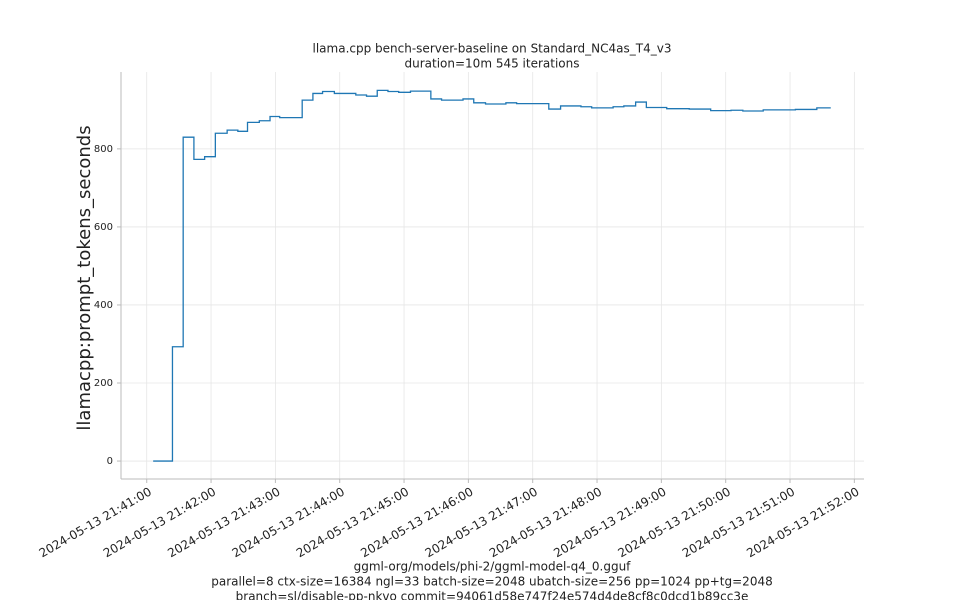  What do you see at coordinates (416, 523) in the screenshot?
I see `x-tick-label: 2024-05-13 21:46:00` at bounding box center [416, 523].